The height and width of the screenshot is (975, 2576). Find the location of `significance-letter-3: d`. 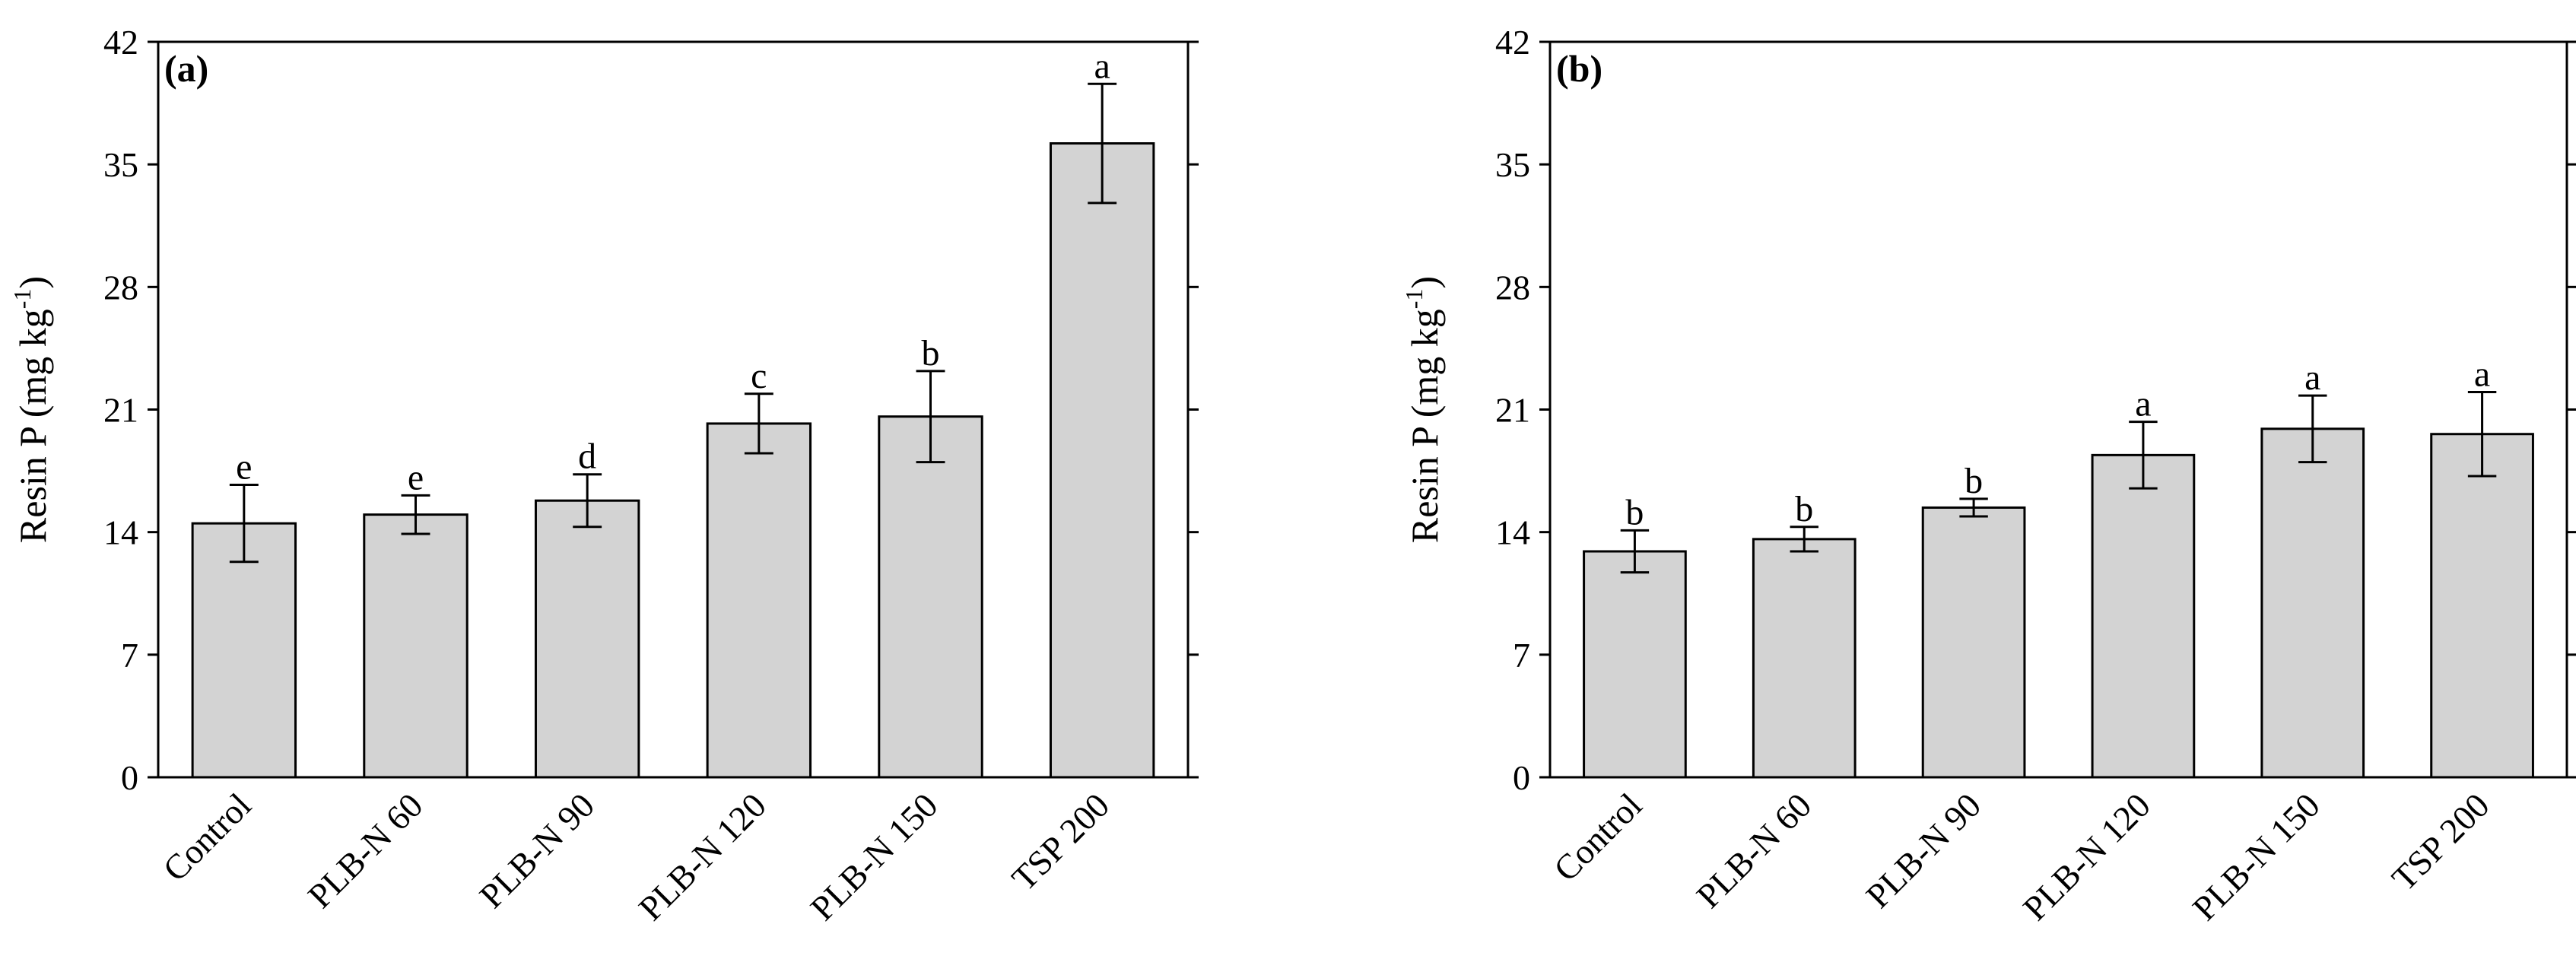

significance-letter-3: d is located at coordinates (587, 457).